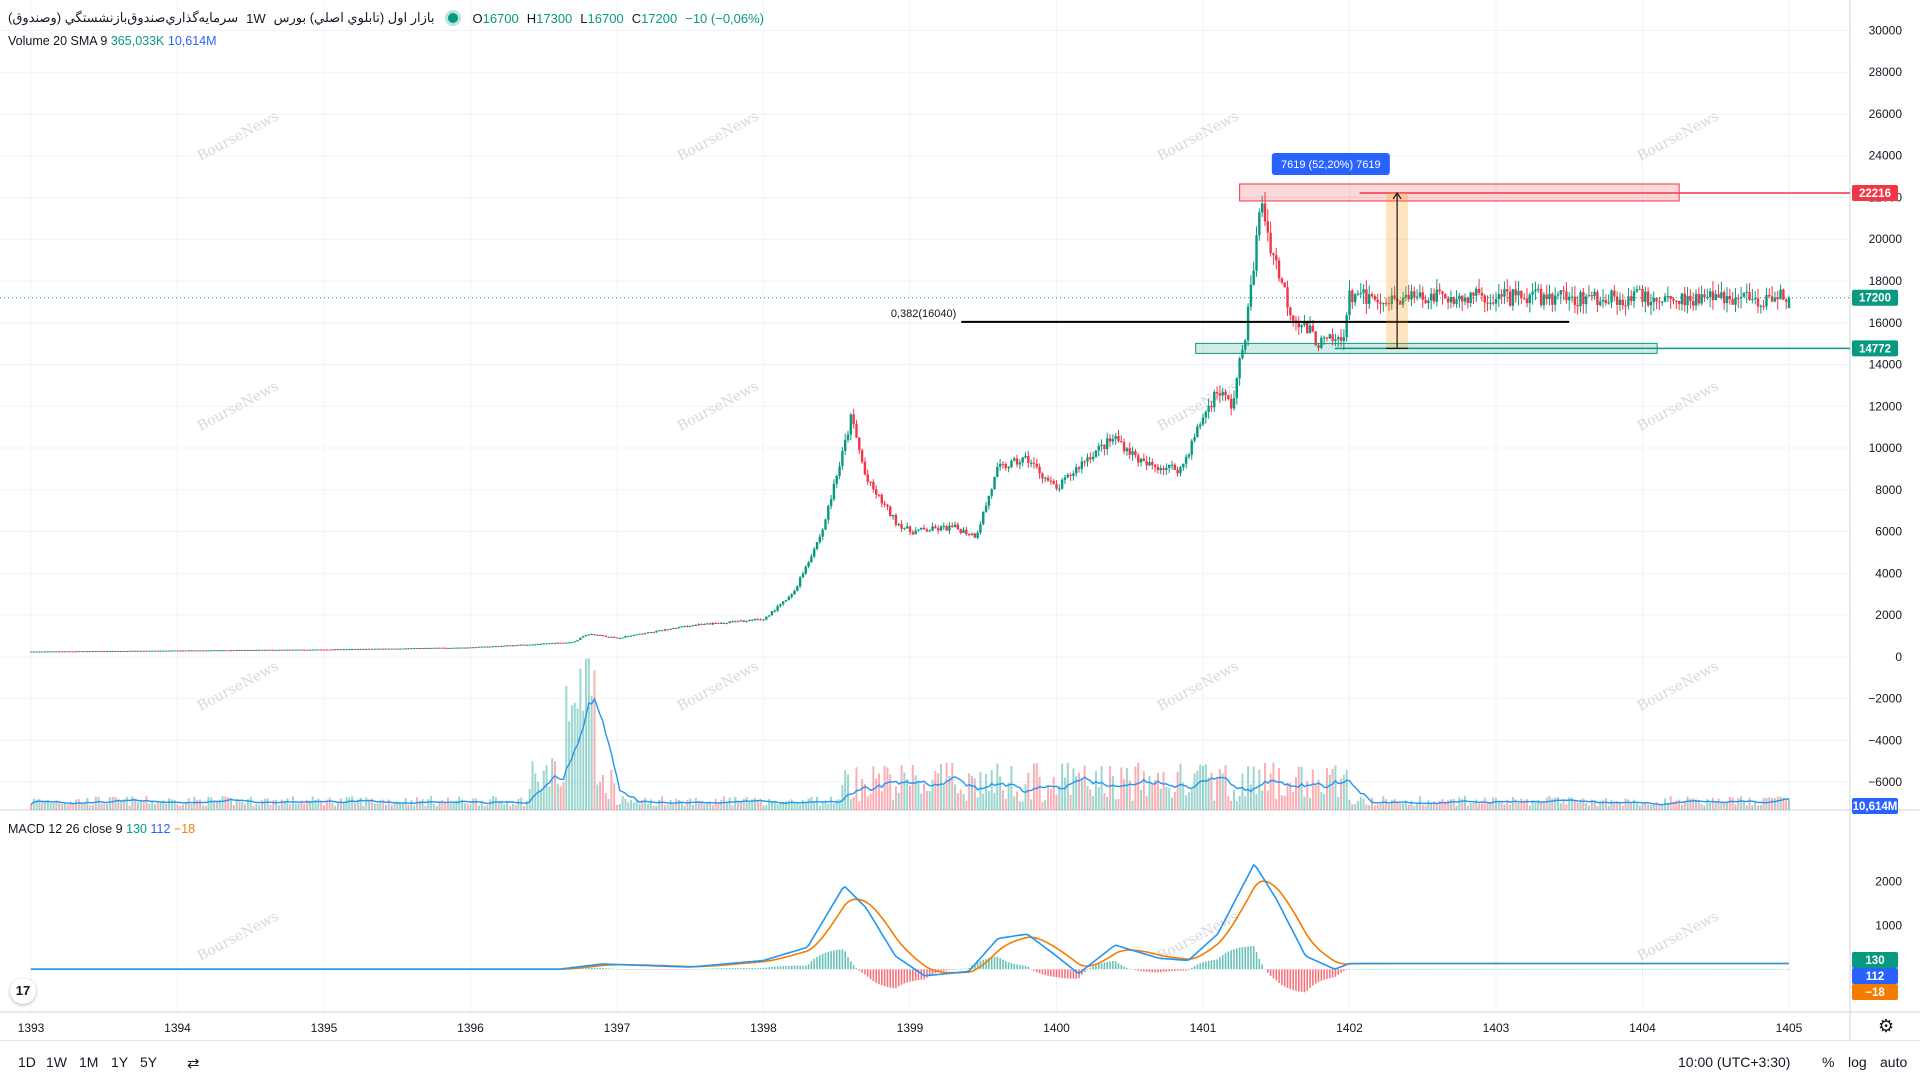 The height and width of the screenshot is (1081, 1920). I want to click on symbol-name: سرمايه‌گذاري‌صندوق‌بازنشستگي (وصندوق), so click(123, 17).